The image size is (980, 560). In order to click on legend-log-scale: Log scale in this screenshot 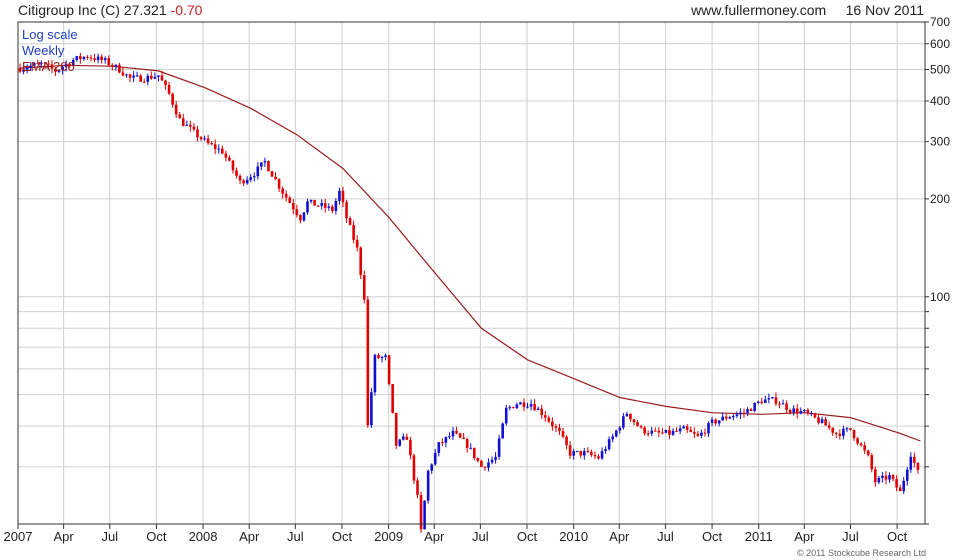, I will do `click(50, 34)`.